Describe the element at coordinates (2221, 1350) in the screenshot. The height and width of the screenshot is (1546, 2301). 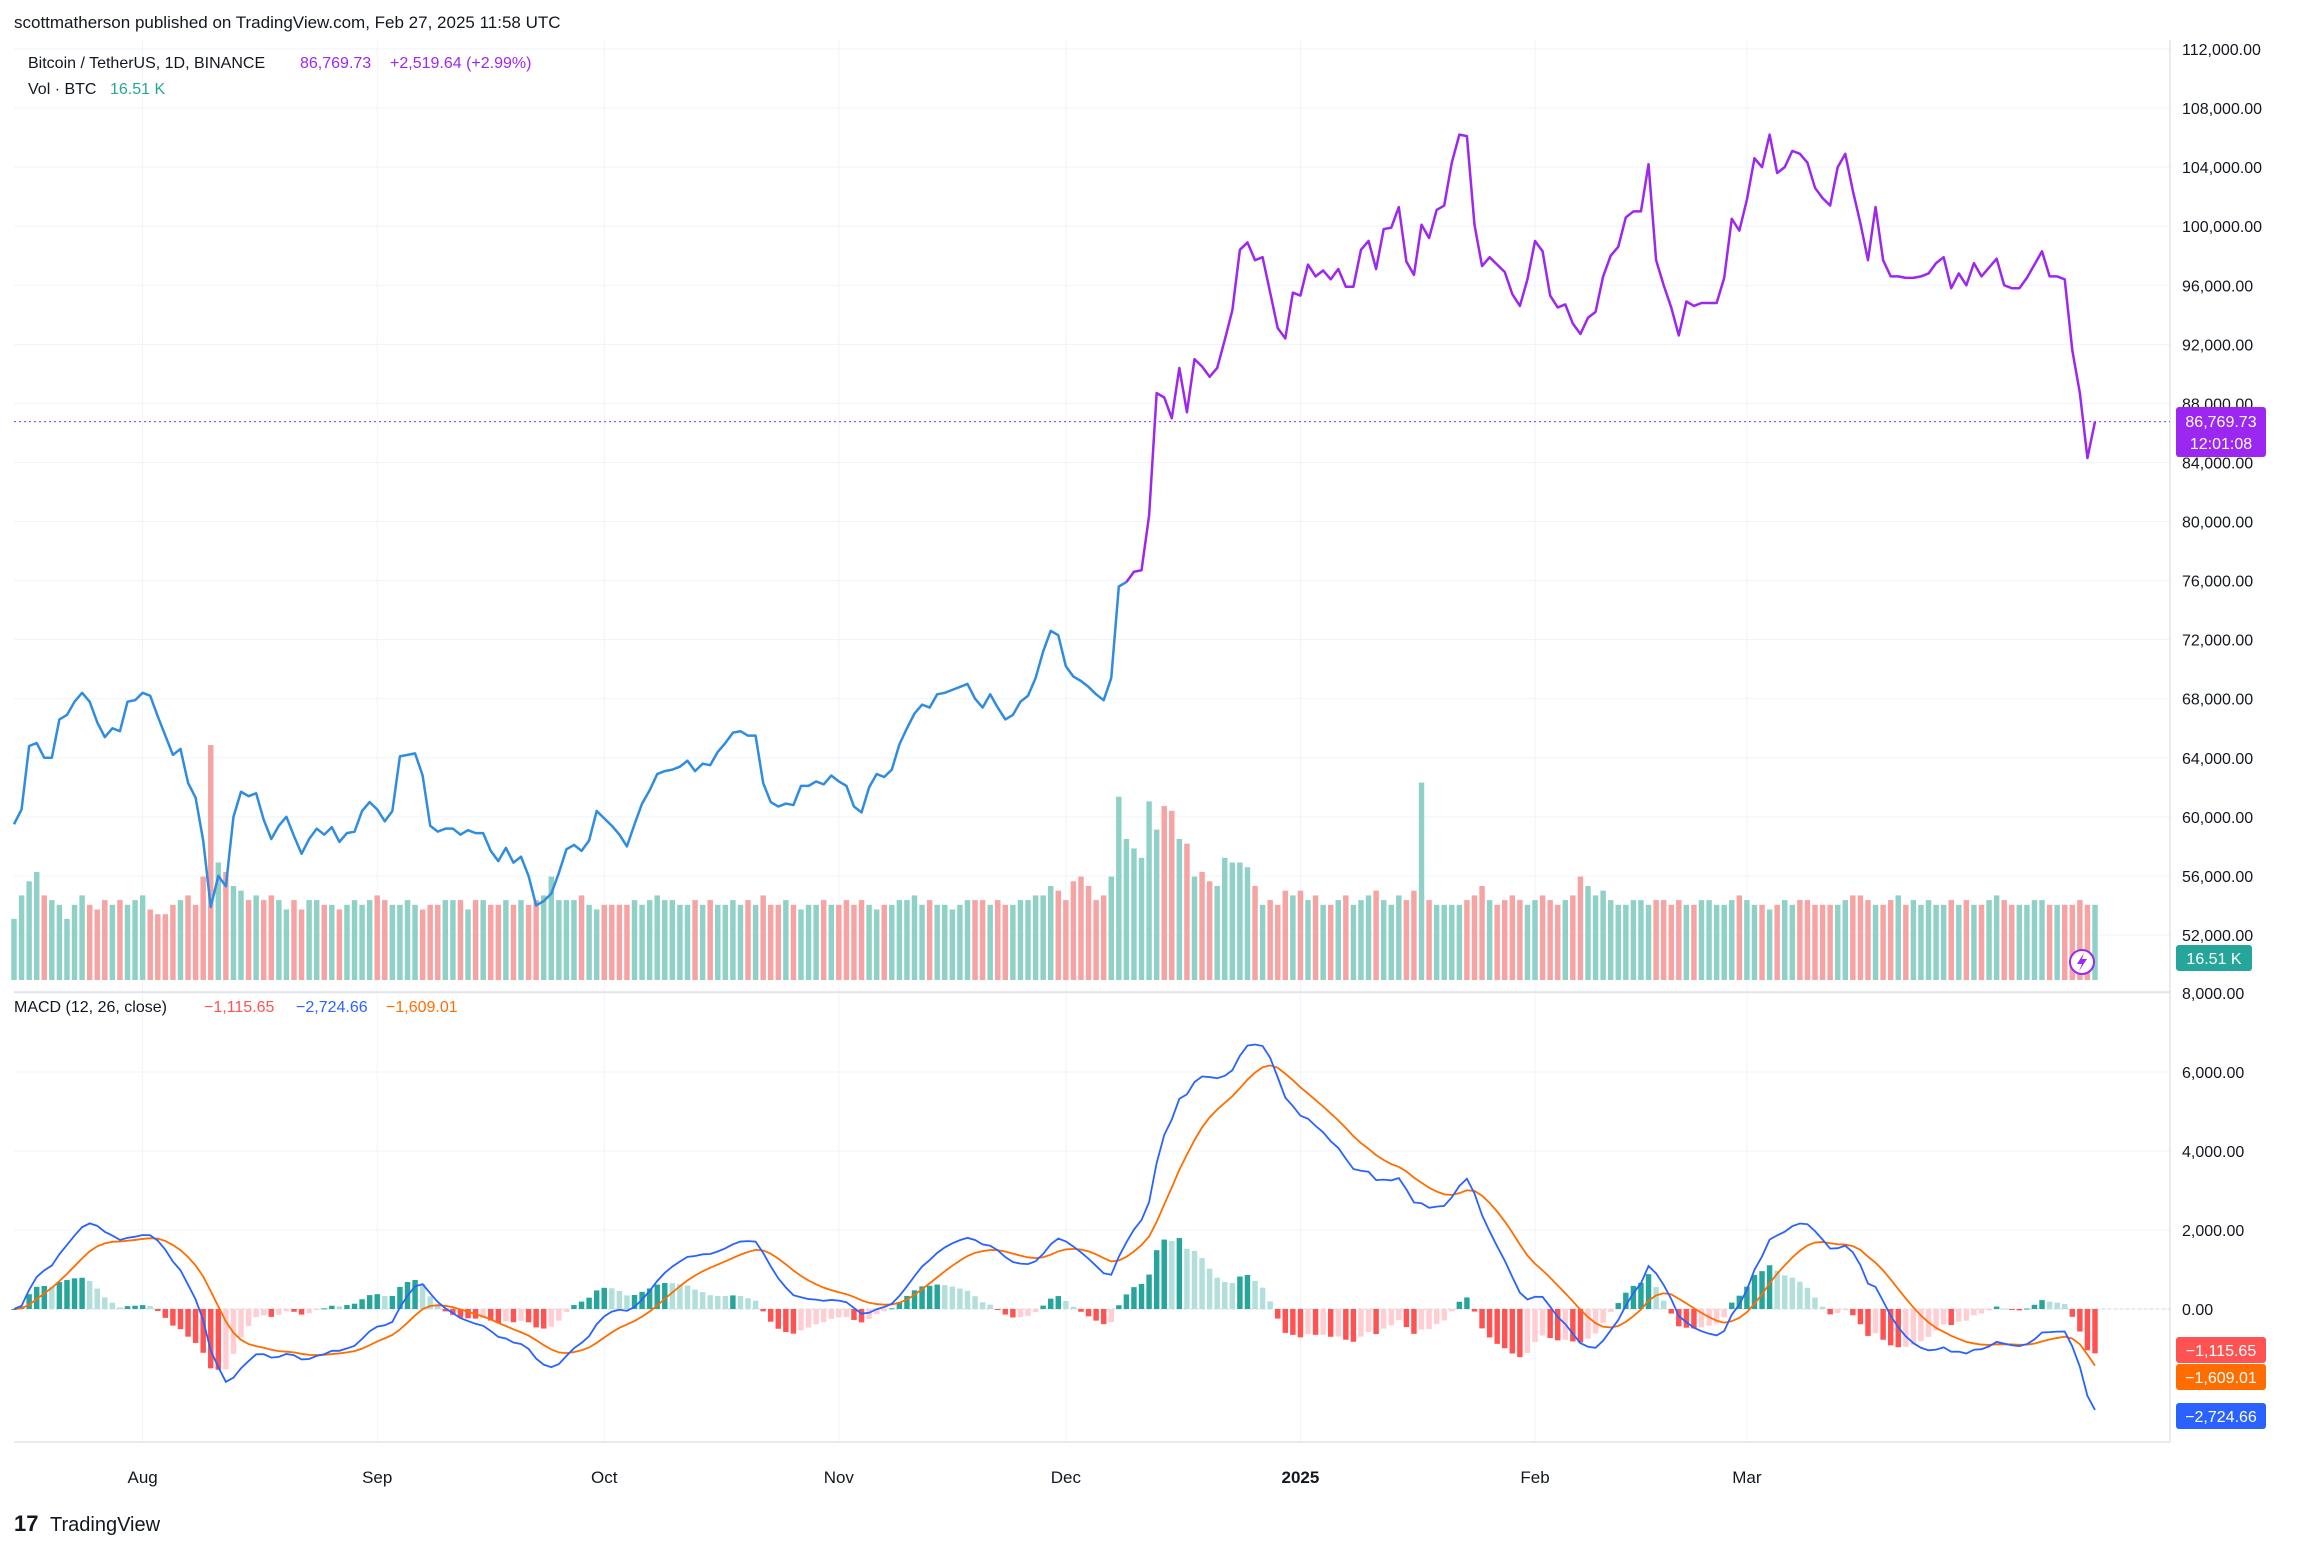
I see `hist-badge-bg` at that location.